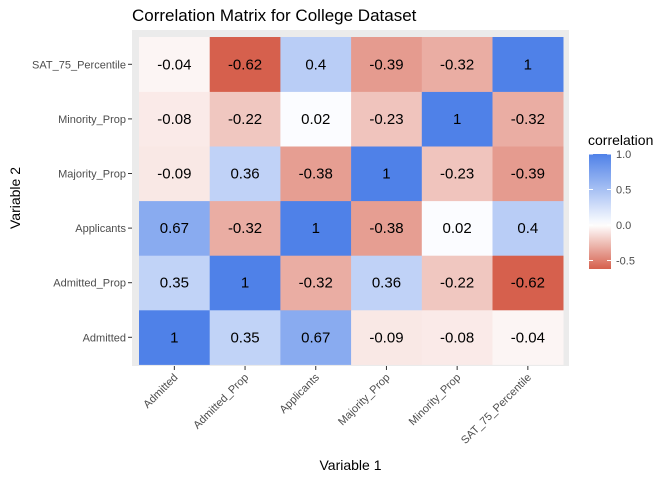 The image size is (672, 480). I want to click on y-tick-label: Applicants, so click(100, 229).